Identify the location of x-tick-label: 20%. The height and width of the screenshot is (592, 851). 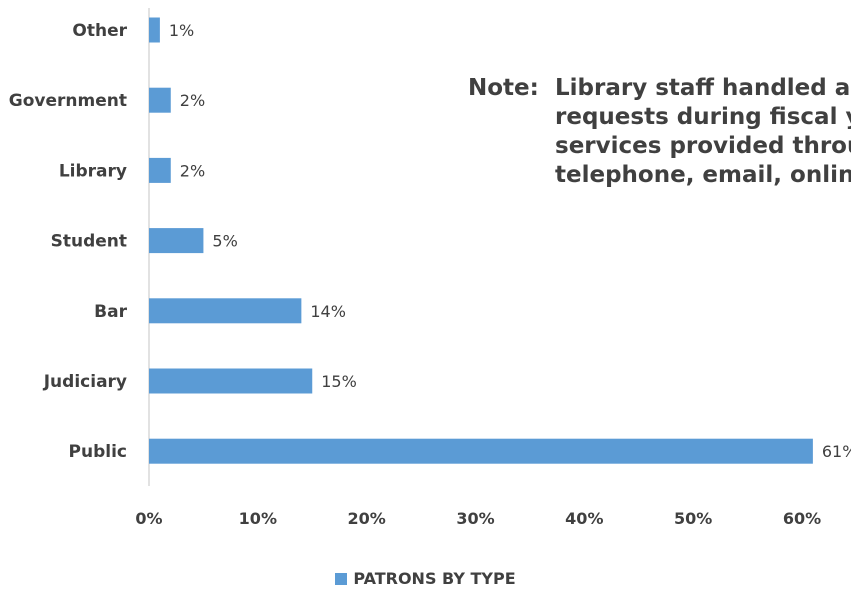
(367, 518).